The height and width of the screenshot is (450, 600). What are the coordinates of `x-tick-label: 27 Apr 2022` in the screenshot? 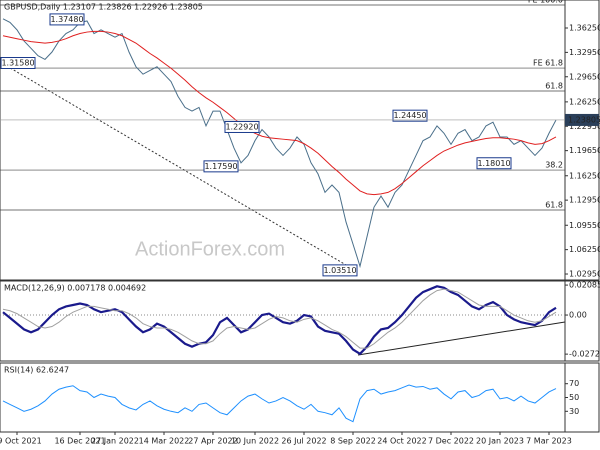 It's located at (212, 441).